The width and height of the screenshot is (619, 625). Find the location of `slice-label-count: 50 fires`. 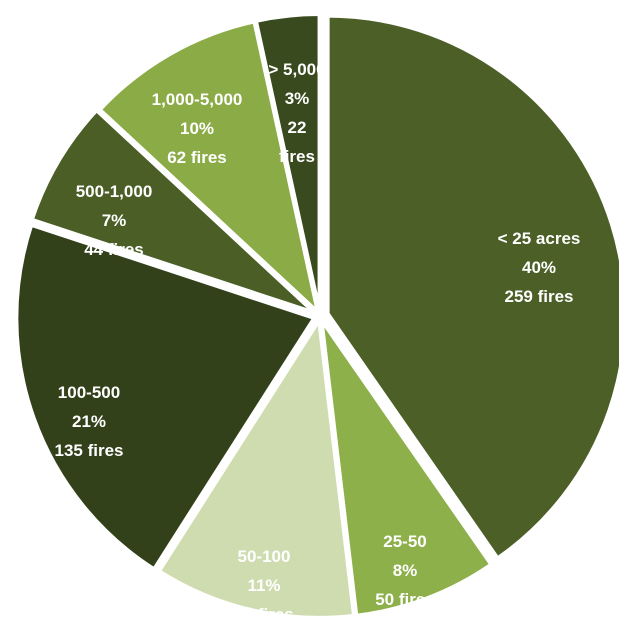

slice-label-count: 50 fires is located at coordinates (405, 599).